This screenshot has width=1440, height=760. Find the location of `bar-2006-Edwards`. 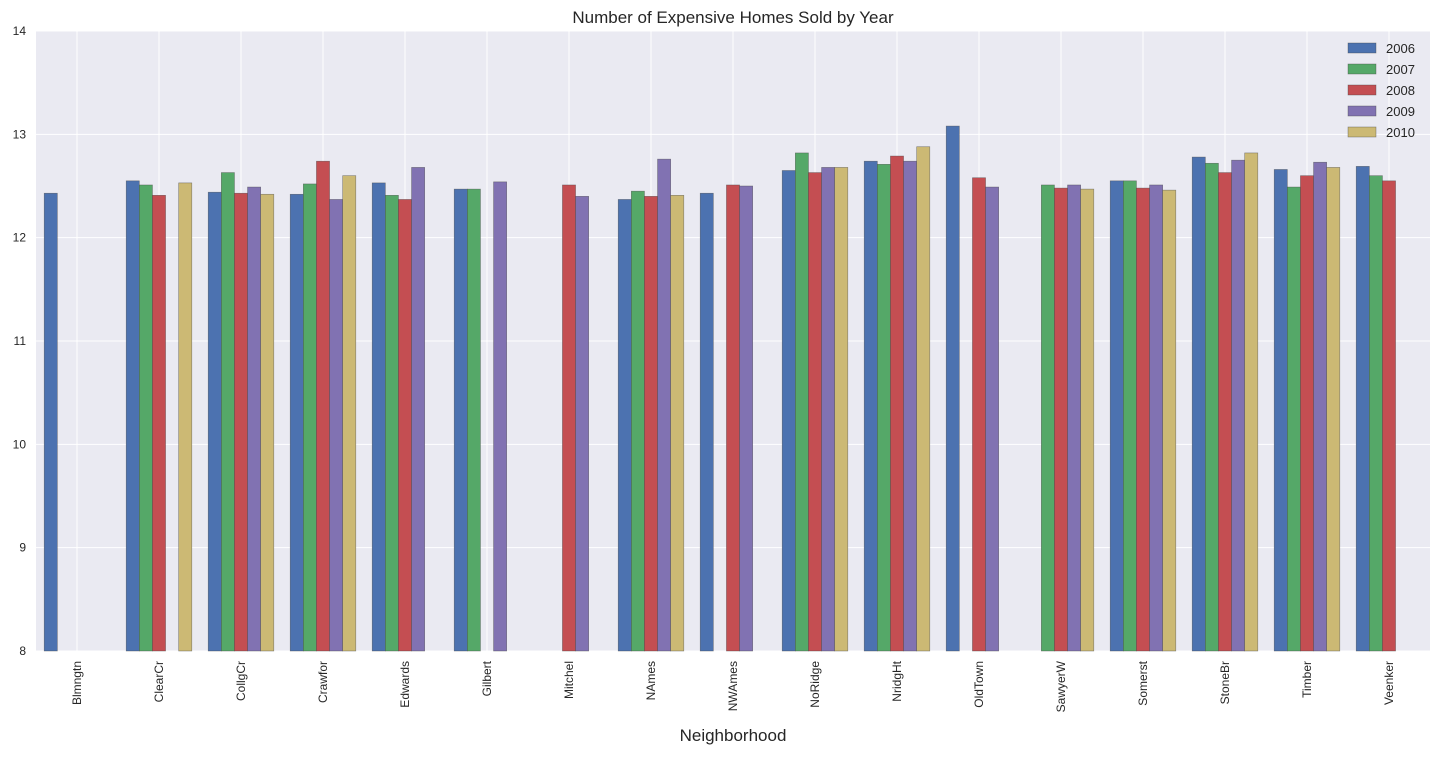

bar-2006-Edwards is located at coordinates (378, 417).